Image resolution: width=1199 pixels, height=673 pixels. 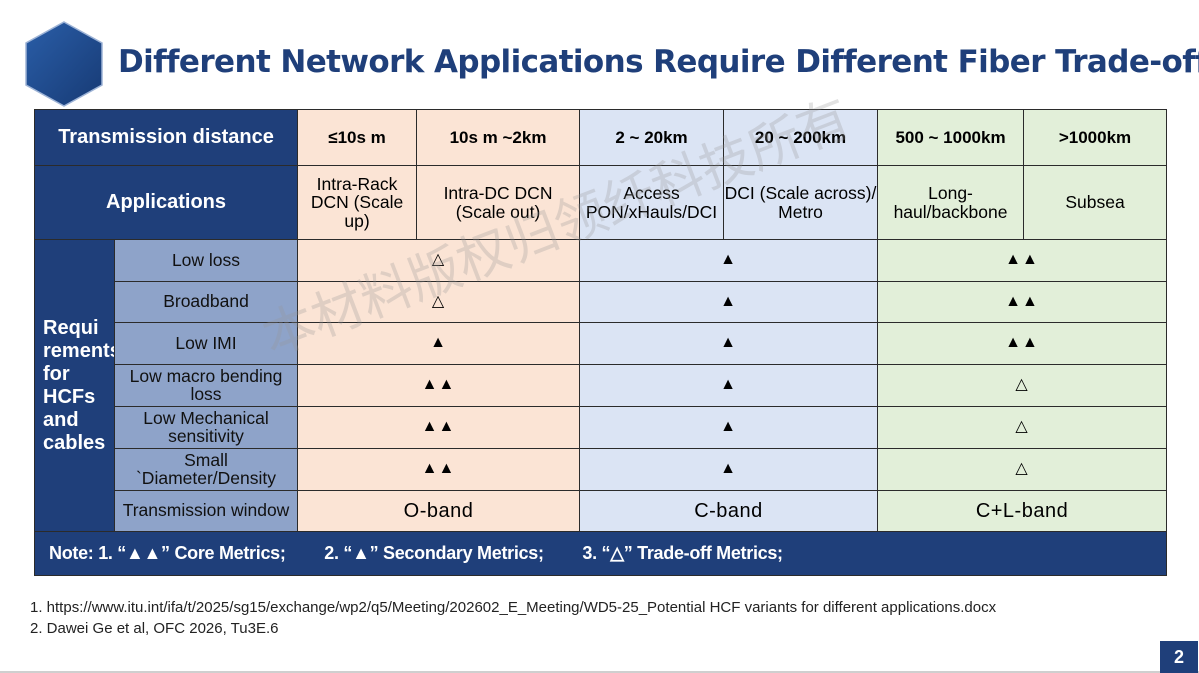 I want to click on application-cell: Subsea, so click(x=1095, y=202).